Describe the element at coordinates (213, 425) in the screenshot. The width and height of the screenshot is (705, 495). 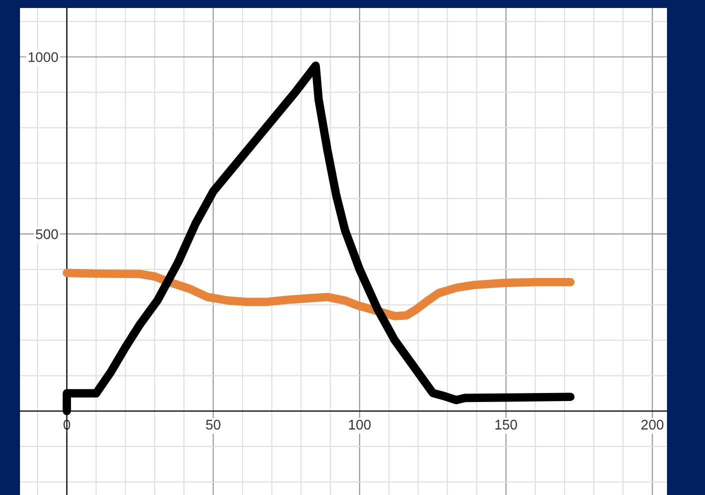
I see `x-tick-label: 50` at that location.